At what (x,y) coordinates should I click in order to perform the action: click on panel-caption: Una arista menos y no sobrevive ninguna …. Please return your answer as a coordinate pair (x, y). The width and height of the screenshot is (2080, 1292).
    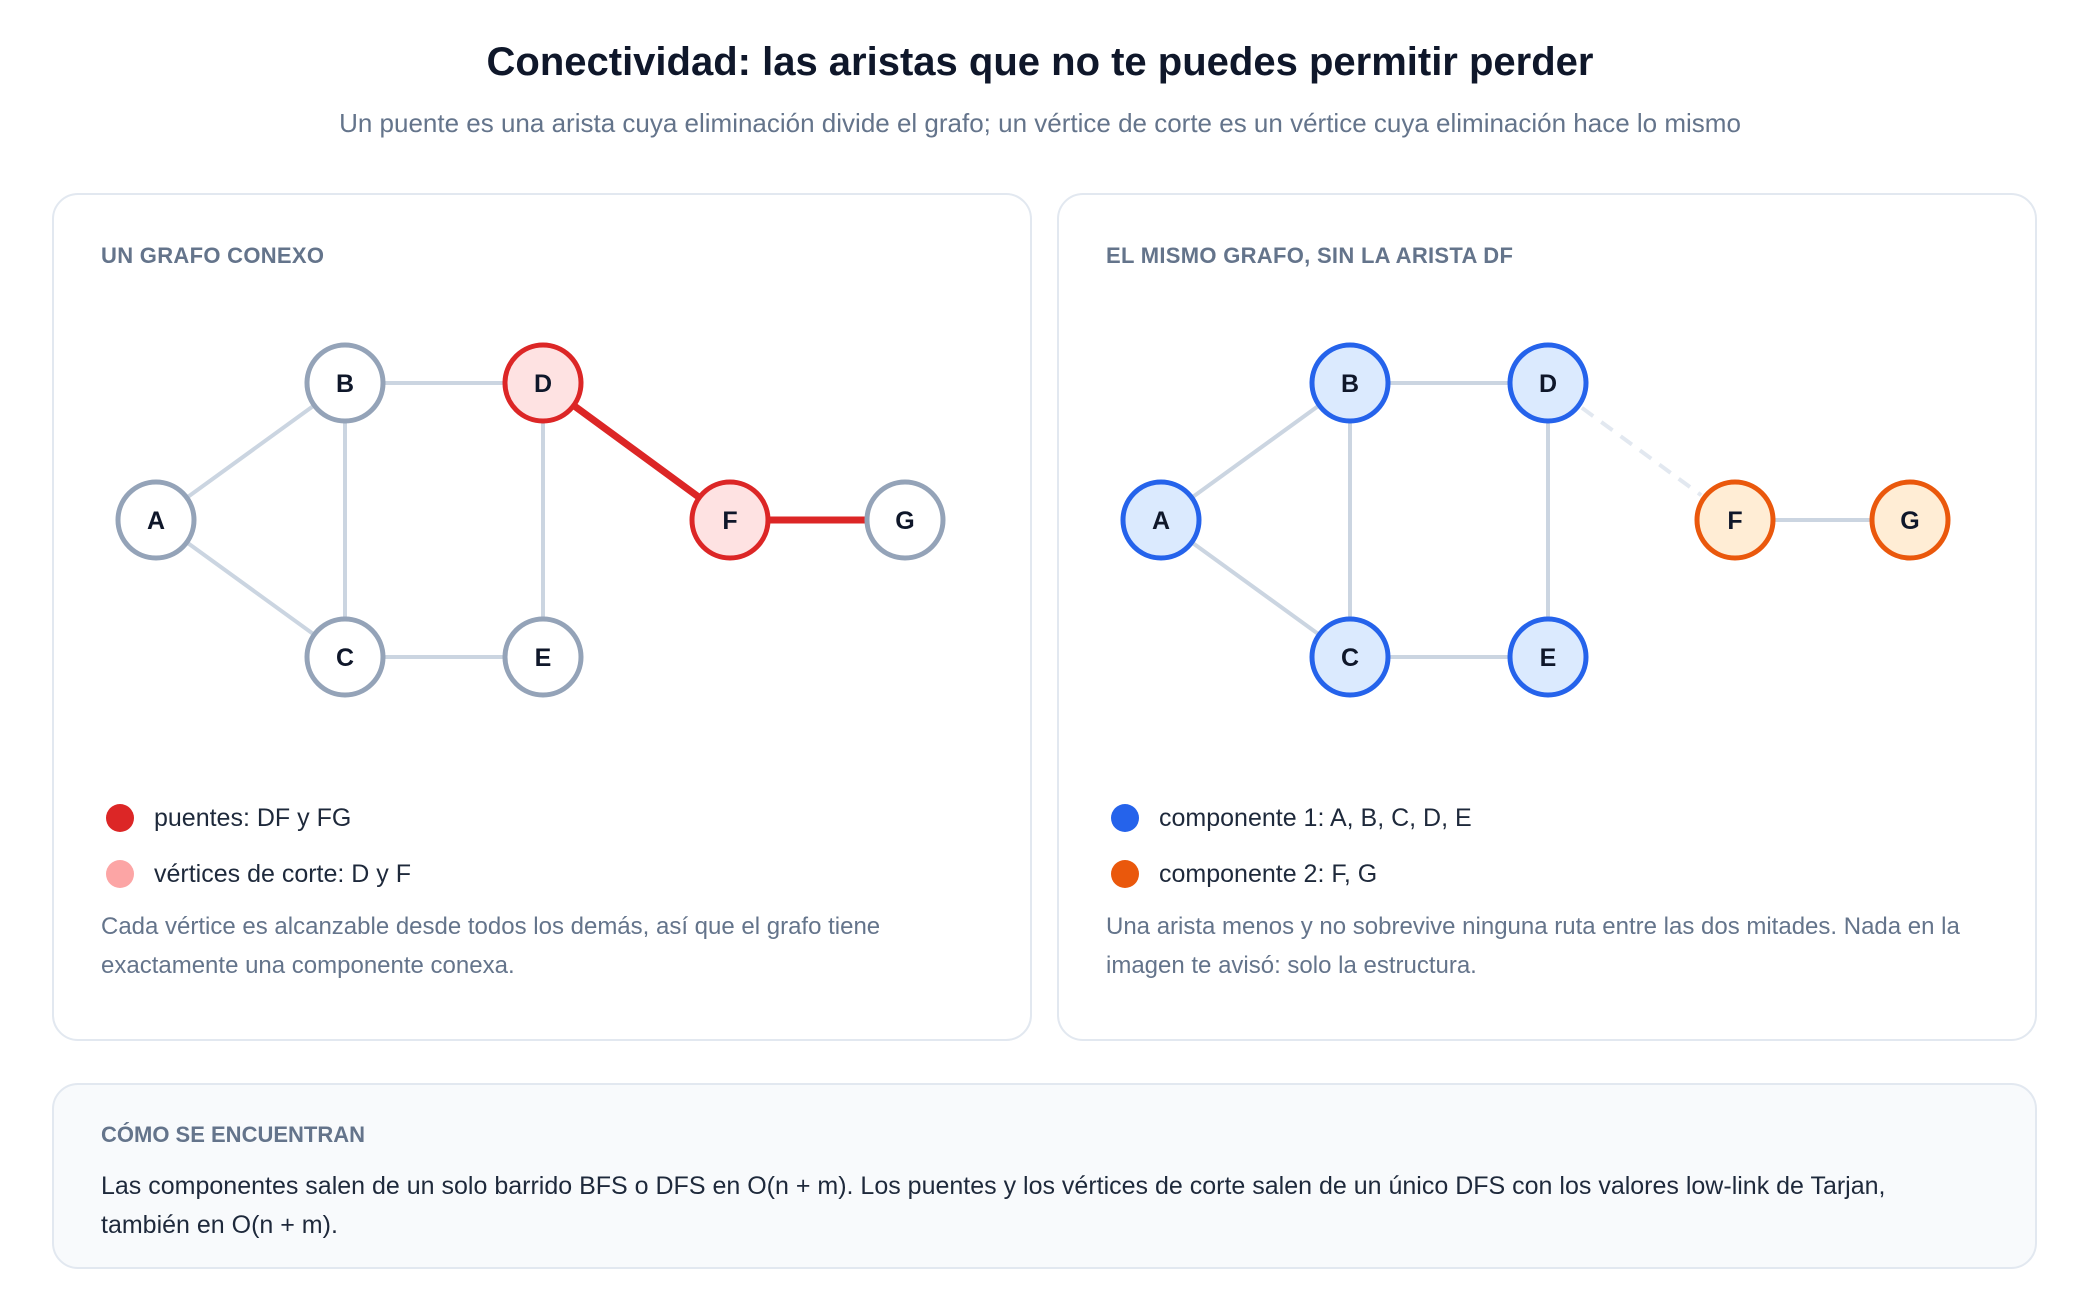
    Looking at the image, I should click on (1533, 946).